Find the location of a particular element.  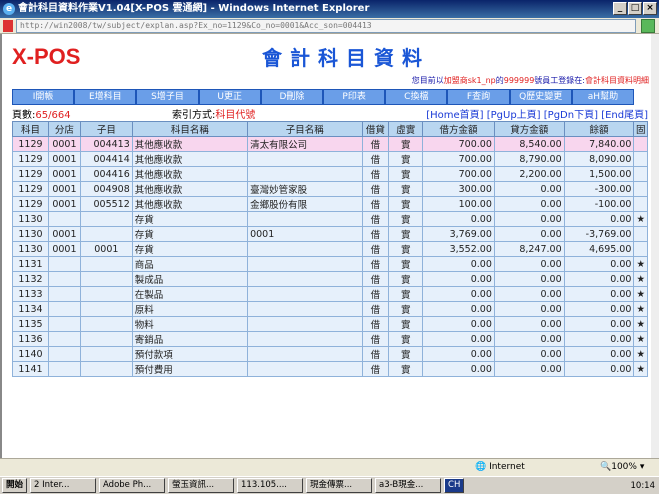

print-button: P印表 is located at coordinates (354, 97).